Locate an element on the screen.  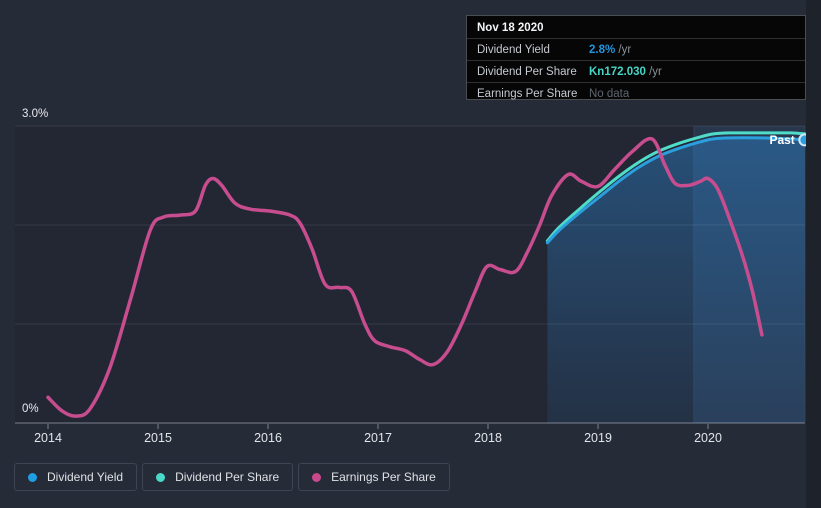
legend-label: Dividend Yield is located at coordinates (85, 477).